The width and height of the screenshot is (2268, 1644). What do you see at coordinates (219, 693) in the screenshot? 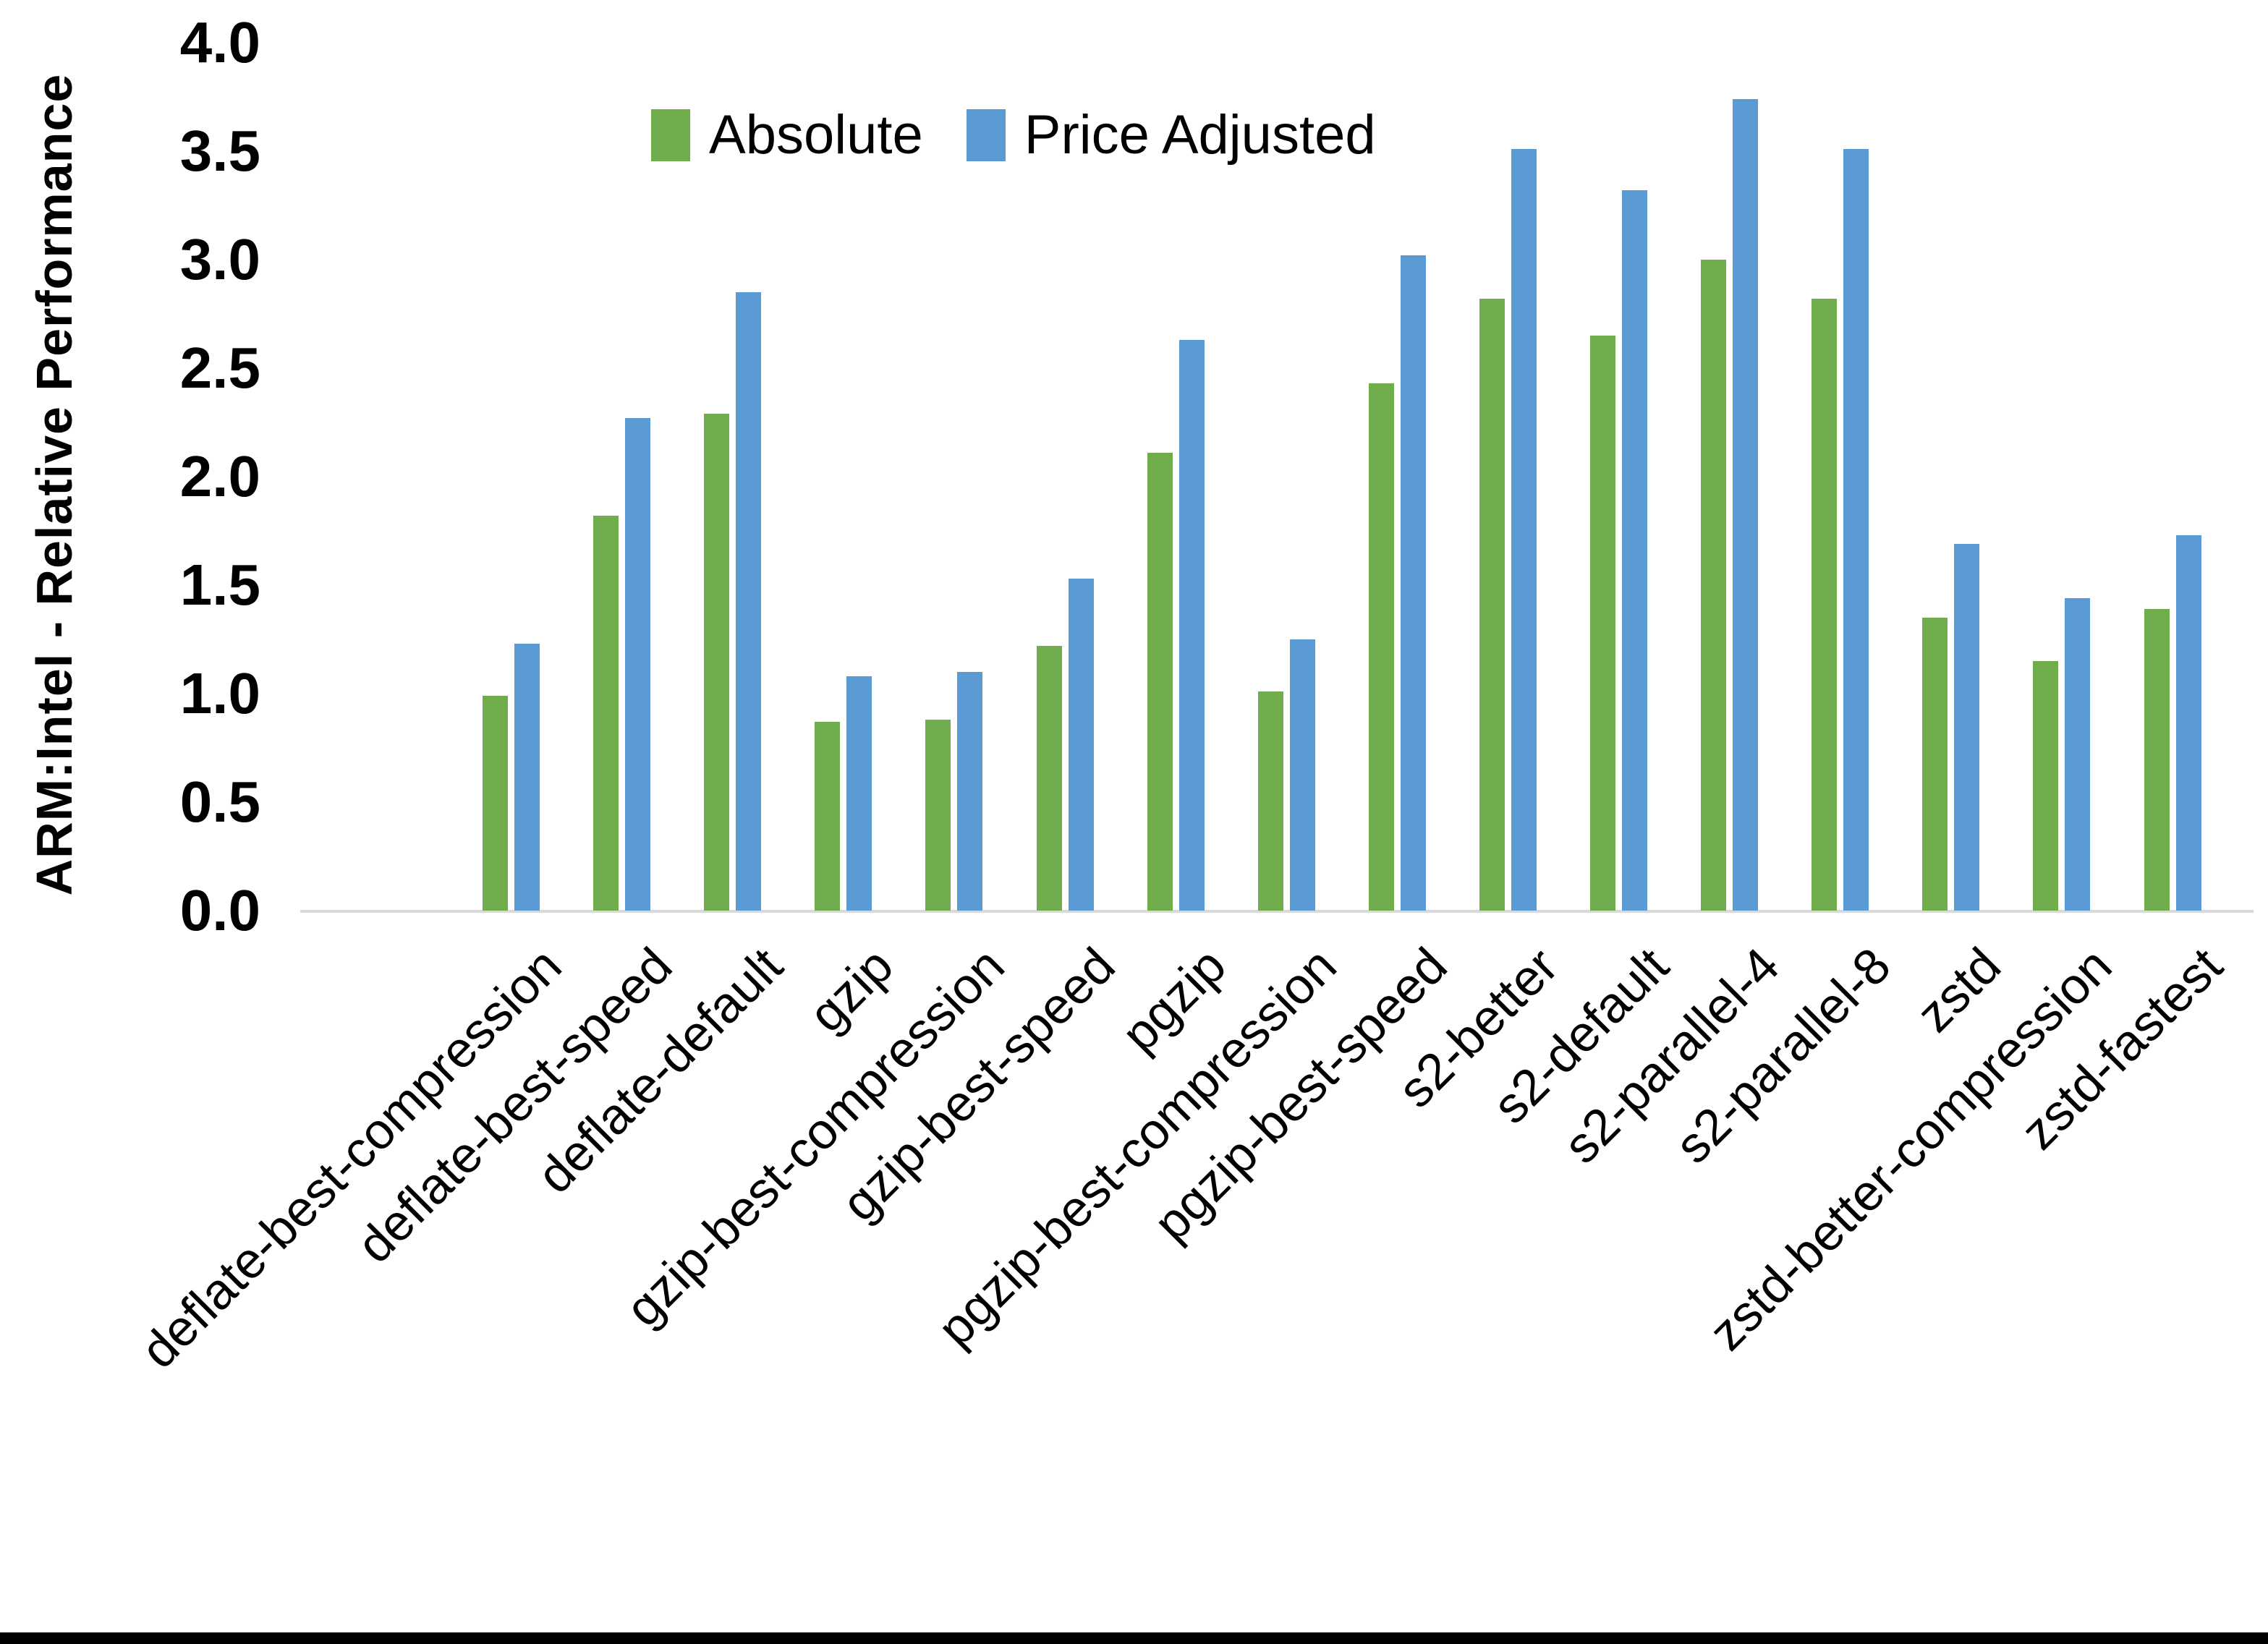
I see `y-tick-label: 1.0` at bounding box center [219, 693].